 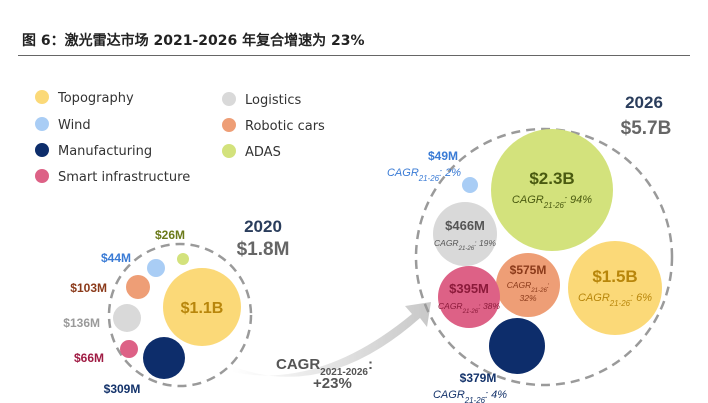 I want to click on bubble-2020-smart-infrastructure-label: $66M, so click(x=89, y=358).